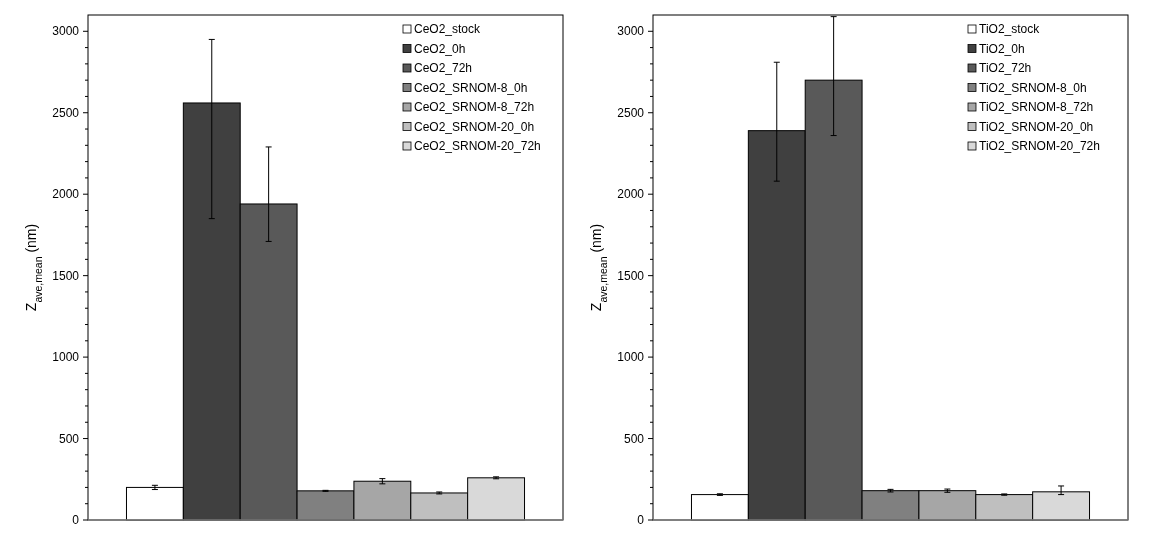 The height and width of the screenshot is (543, 1155). I want to click on legend-label: CeO2_72h, so click(443, 68).